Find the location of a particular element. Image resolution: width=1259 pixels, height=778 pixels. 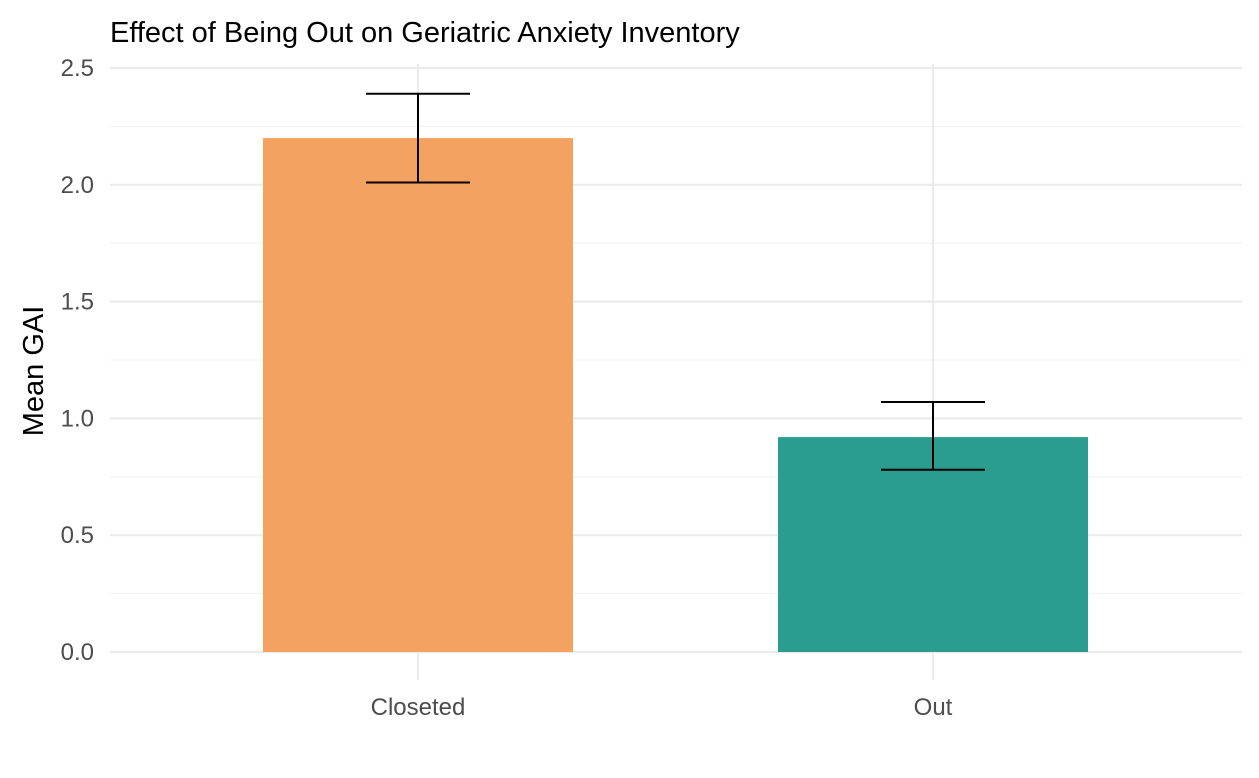

x-tick-label: Out is located at coordinates (933, 707).